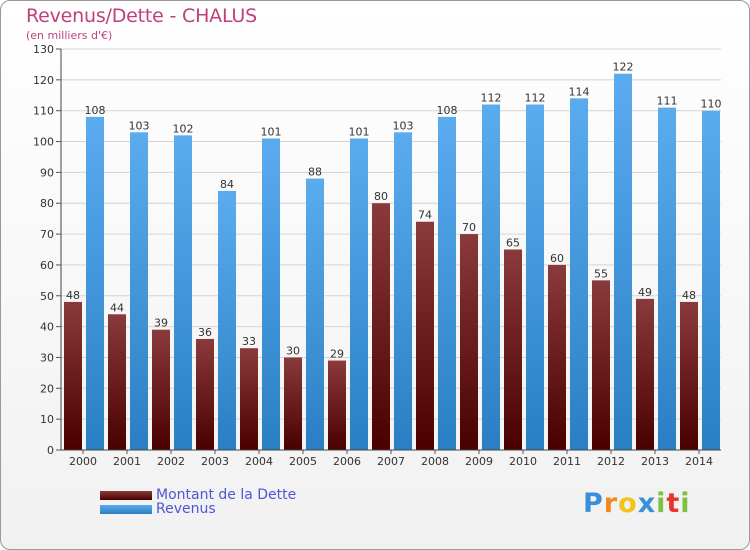  I want to click on revenue-value-label: 110, so click(711, 104).